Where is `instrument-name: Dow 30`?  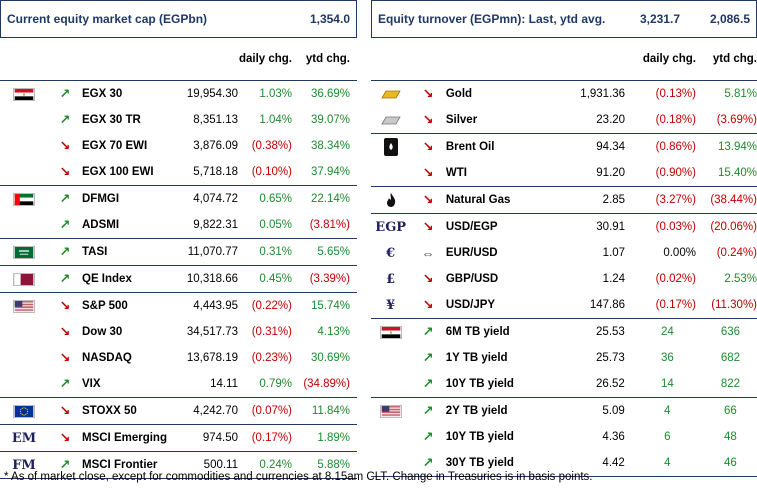 instrument-name: Dow 30 is located at coordinates (102, 332).